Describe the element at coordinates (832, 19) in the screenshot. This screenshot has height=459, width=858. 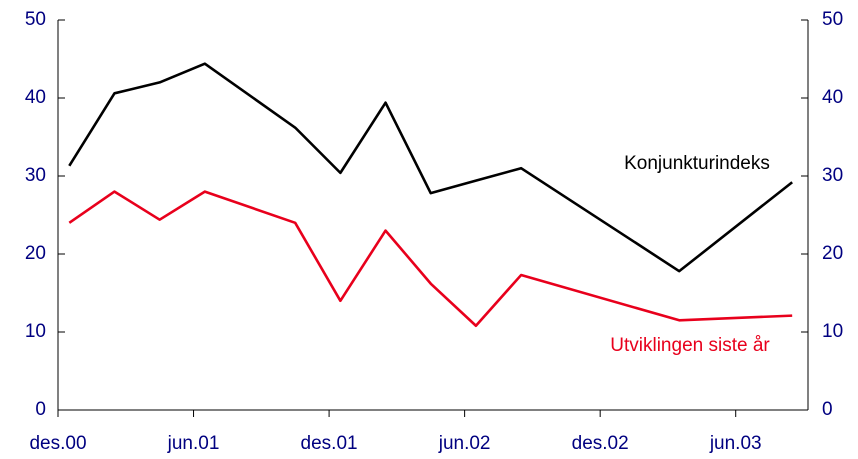
I see `y2-tick-label: 50` at that location.